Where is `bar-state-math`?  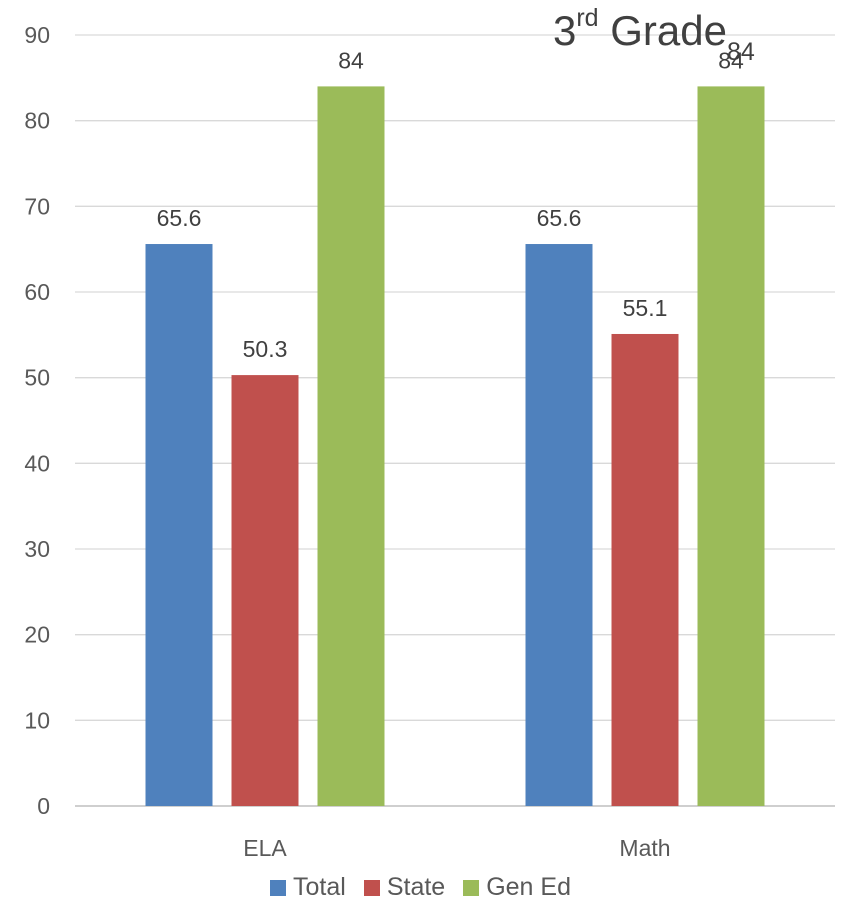 bar-state-math is located at coordinates (645, 569).